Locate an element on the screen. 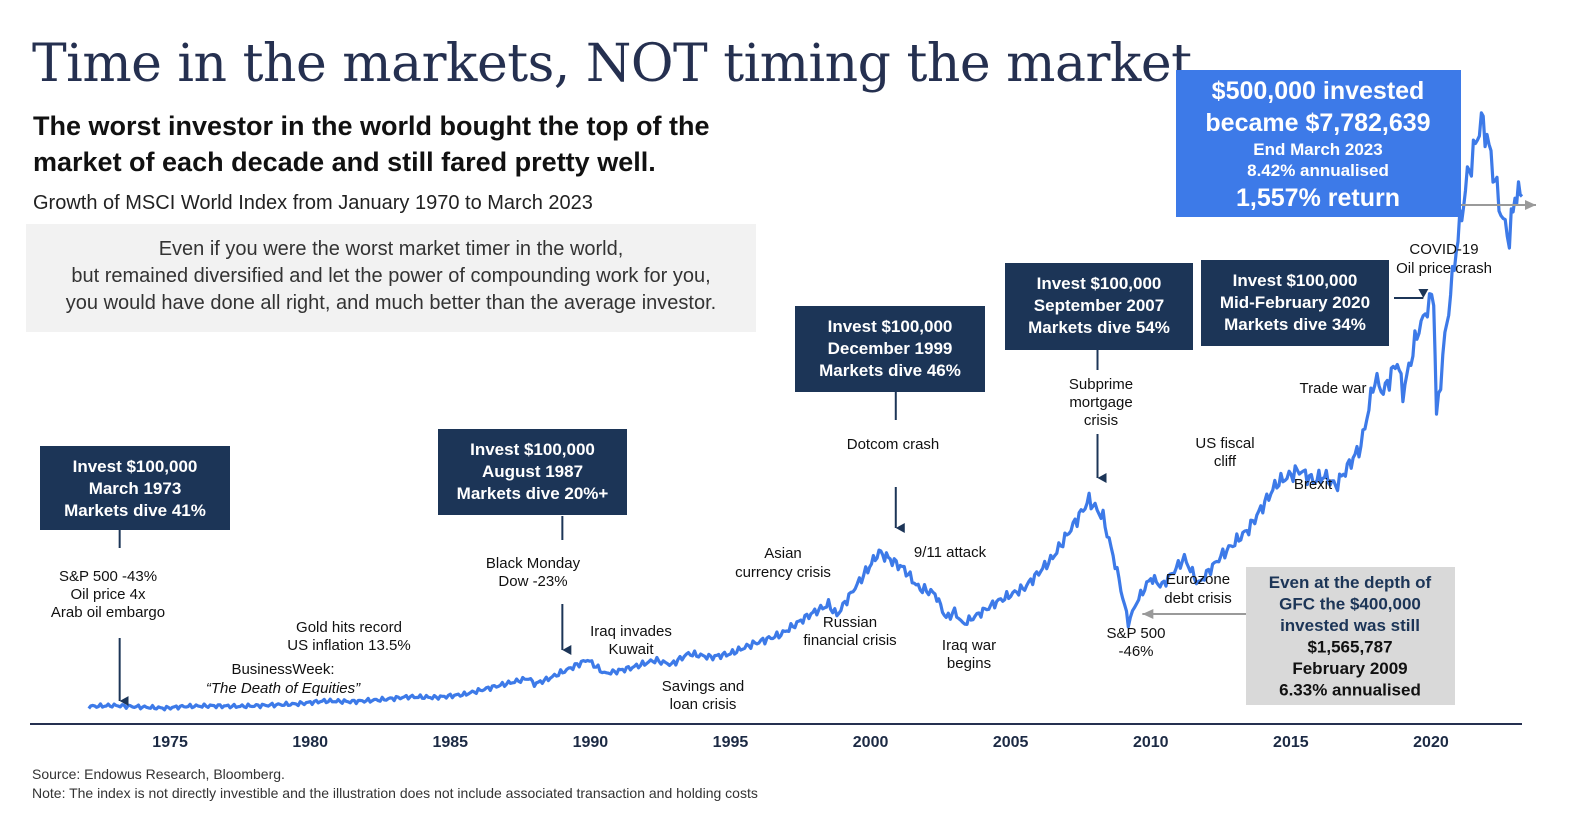  x-tick-label: 1985 is located at coordinates (450, 742).